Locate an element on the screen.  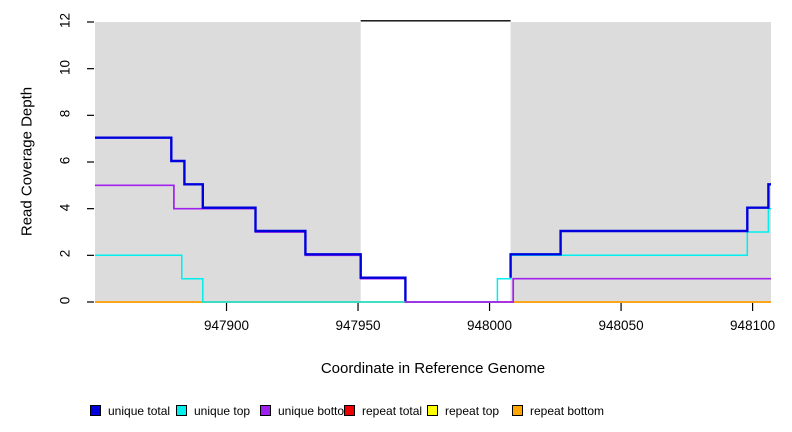
legend-item-repeat-top: repeat top is located at coordinates (463, 410).